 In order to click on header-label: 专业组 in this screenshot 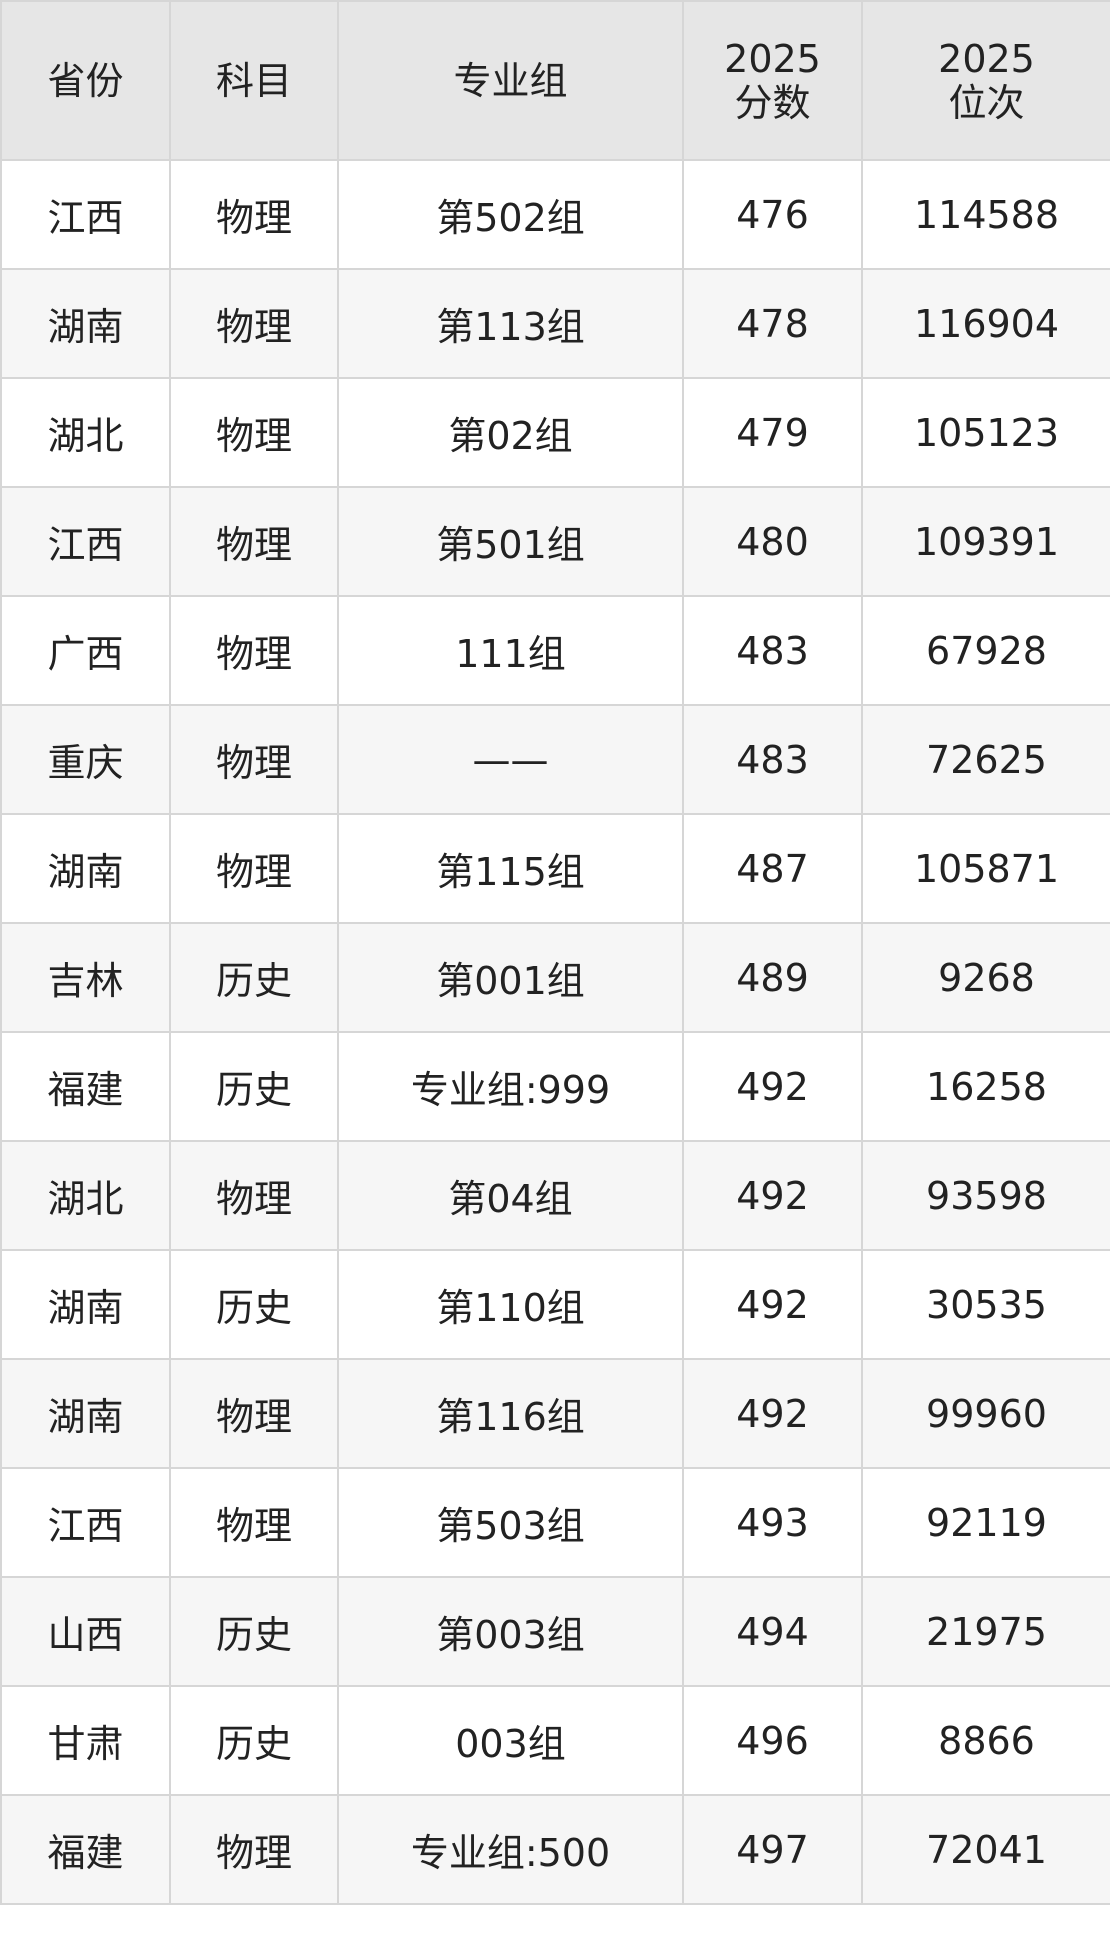, I will do `click(510, 80)`.